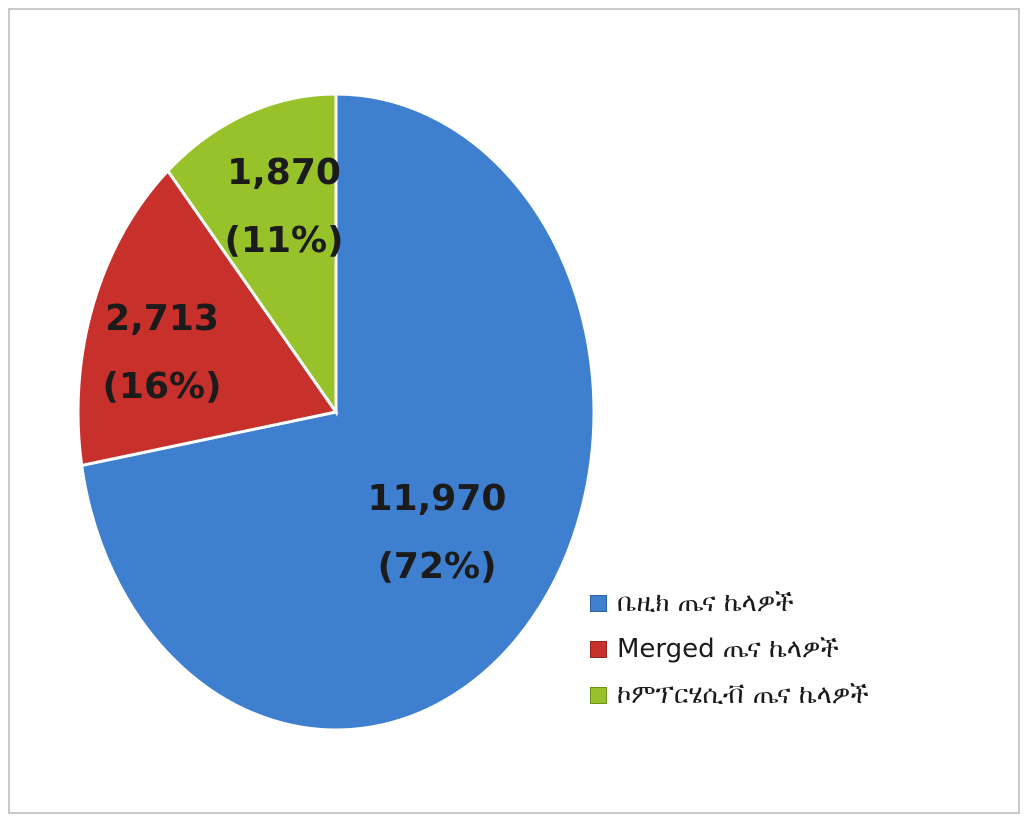  I want to click on legend-label-2: ኮምፕርሄሲቭ ጤና ኬላዎች, so click(743, 694).